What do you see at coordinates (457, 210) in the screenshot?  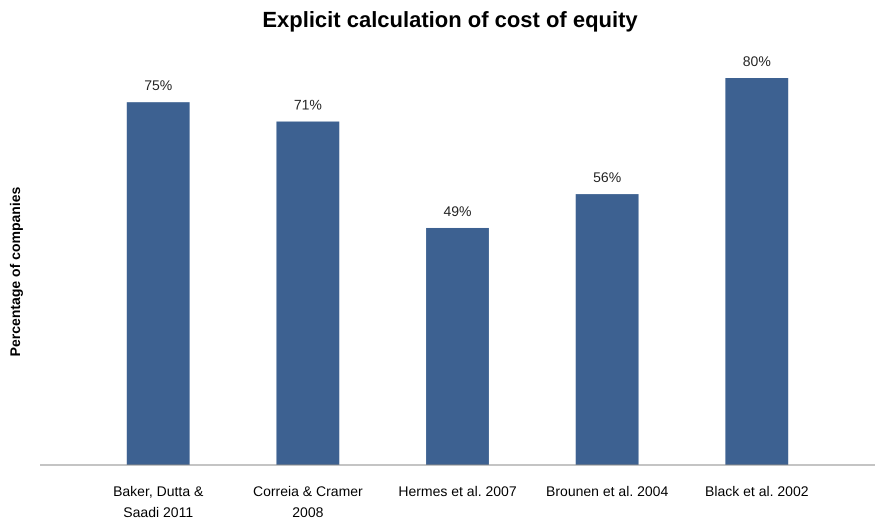 I see `data-label: 49%` at bounding box center [457, 210].